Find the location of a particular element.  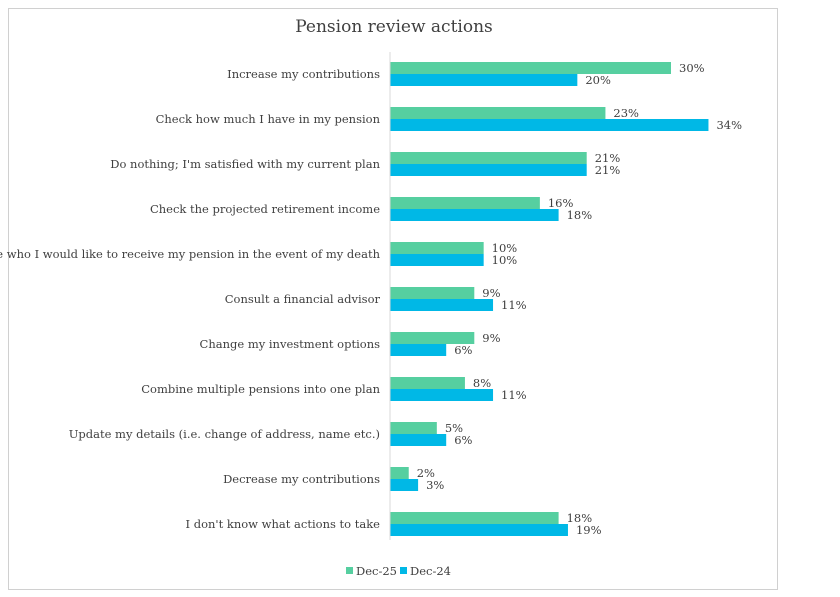

data-label: 5% is located at coordinates (454, 428).